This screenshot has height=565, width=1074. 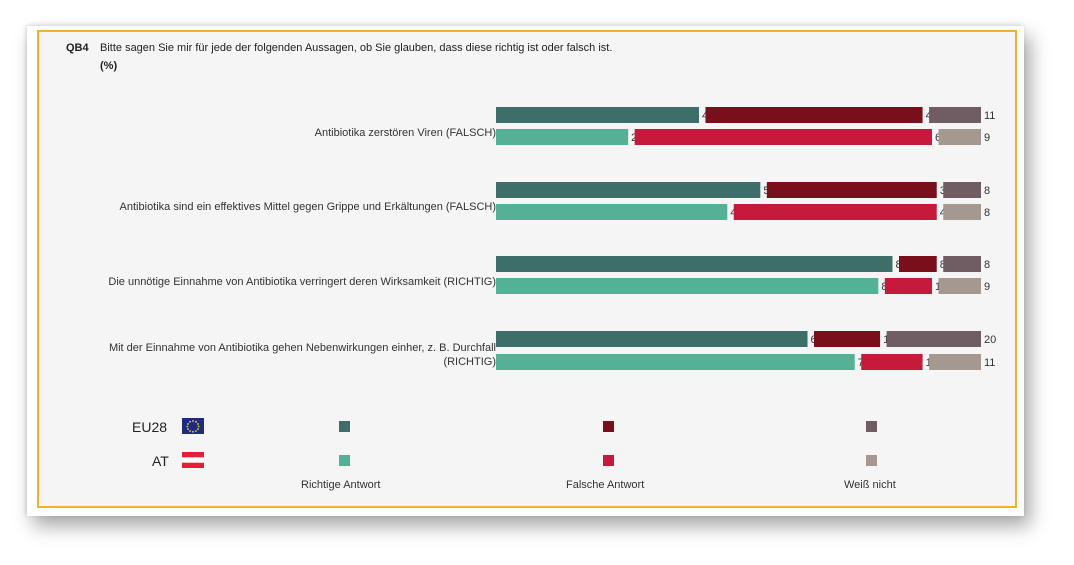 I want to click on value-label-eu28-dk-2: 8, so click(x=987, y=191).